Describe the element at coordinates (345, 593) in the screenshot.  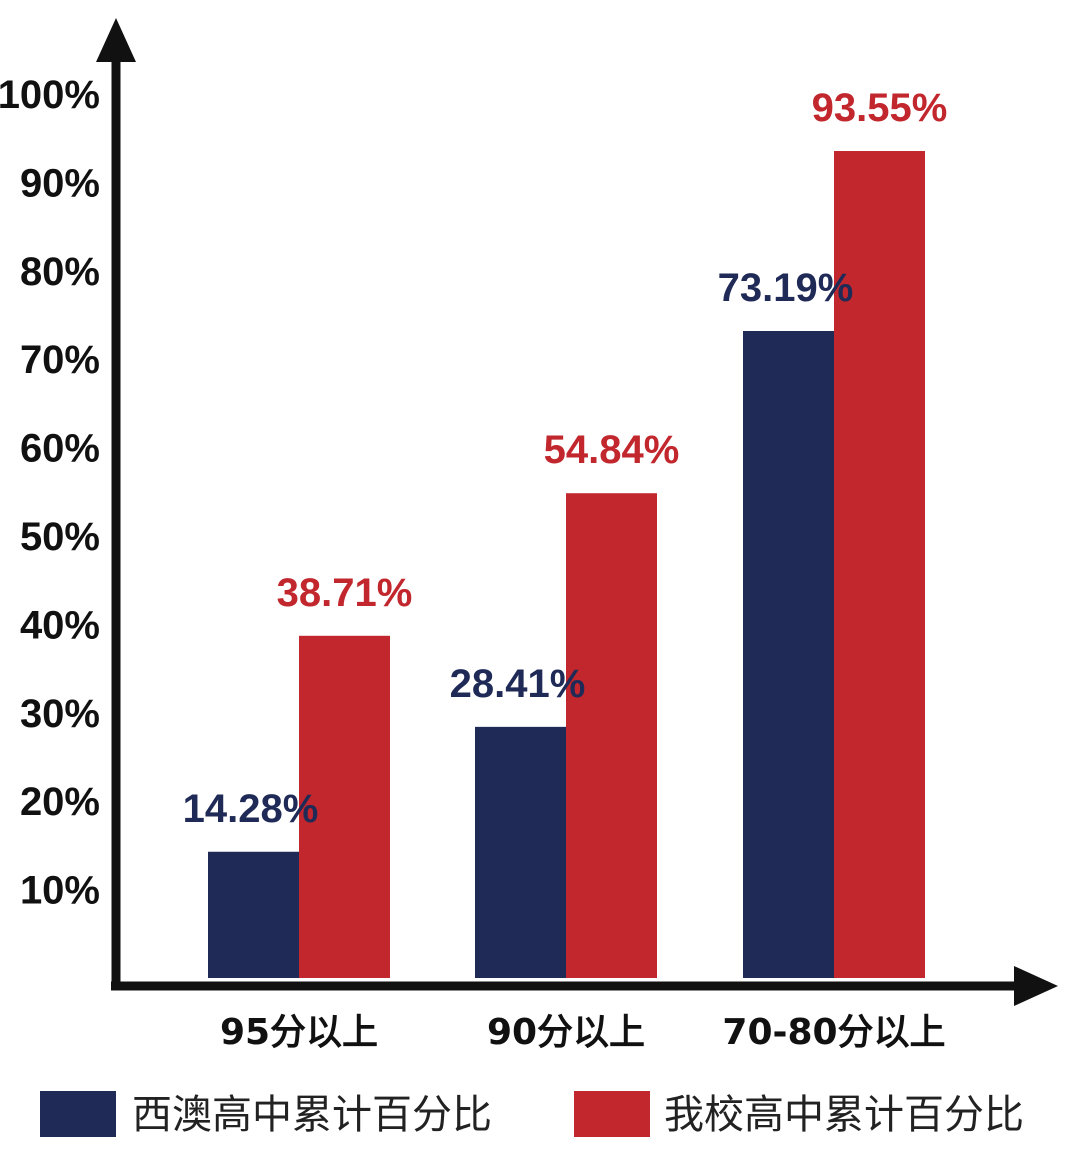
I see `data-label: 38.71%` at that location.